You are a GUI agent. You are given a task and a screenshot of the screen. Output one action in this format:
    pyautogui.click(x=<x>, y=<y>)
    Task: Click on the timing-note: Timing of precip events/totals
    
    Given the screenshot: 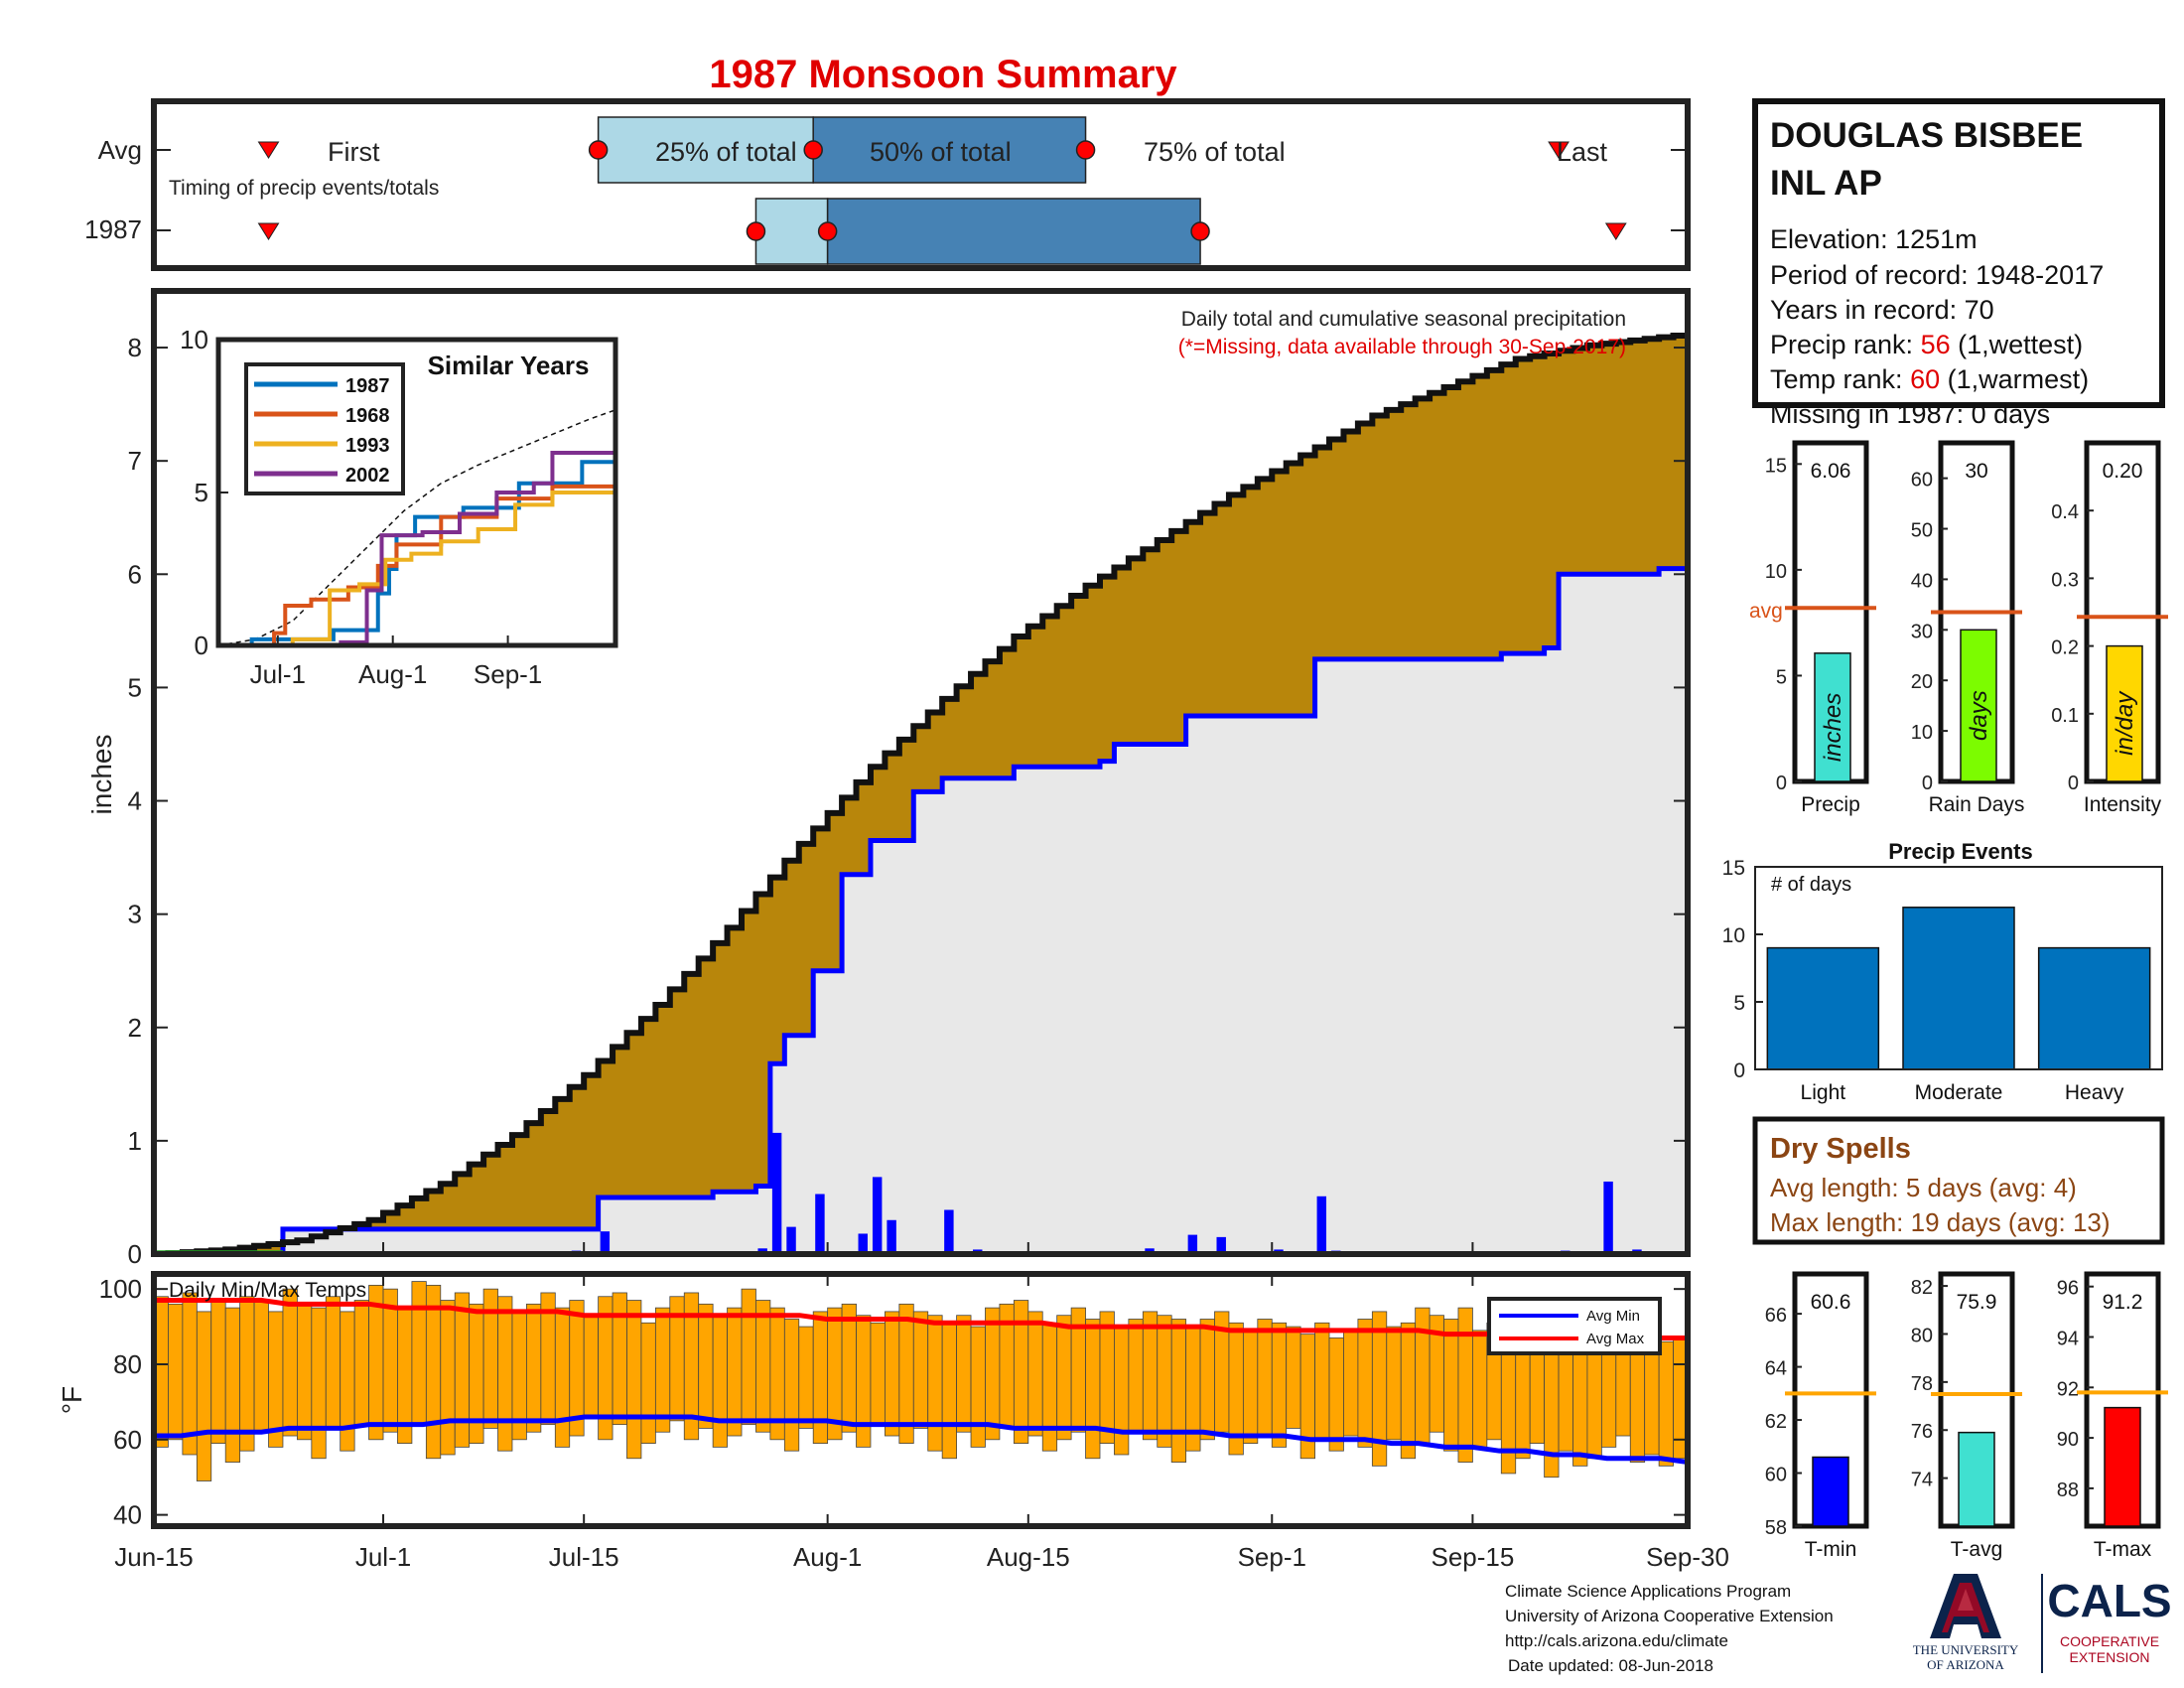 What is the action you would take?
    pyautogui.click(x=304, y=188)
    